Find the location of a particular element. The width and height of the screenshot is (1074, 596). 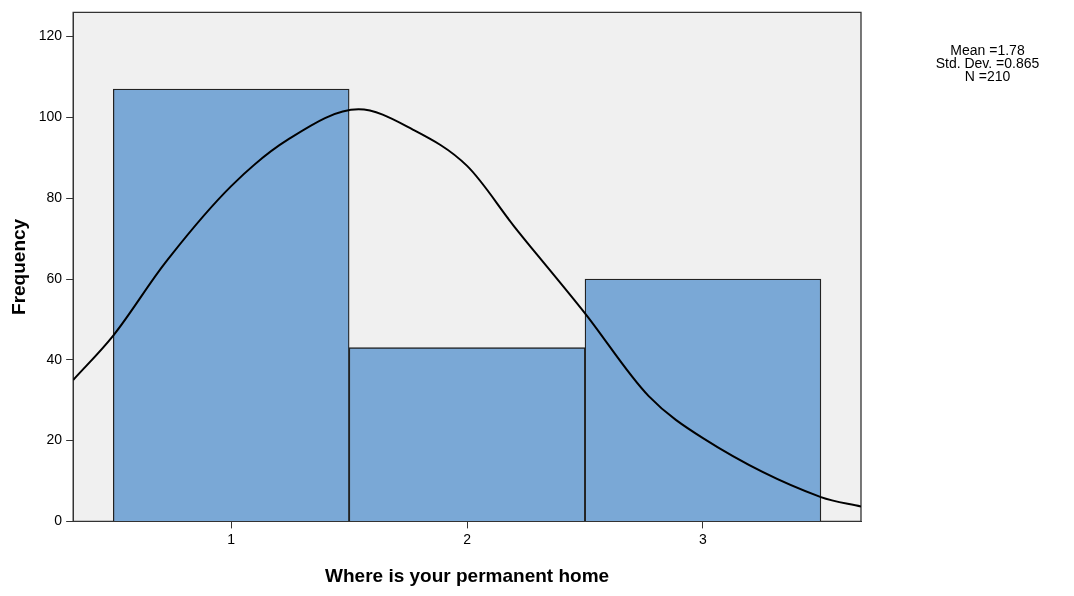

text: N =210 is located at coordinates (987, 76).